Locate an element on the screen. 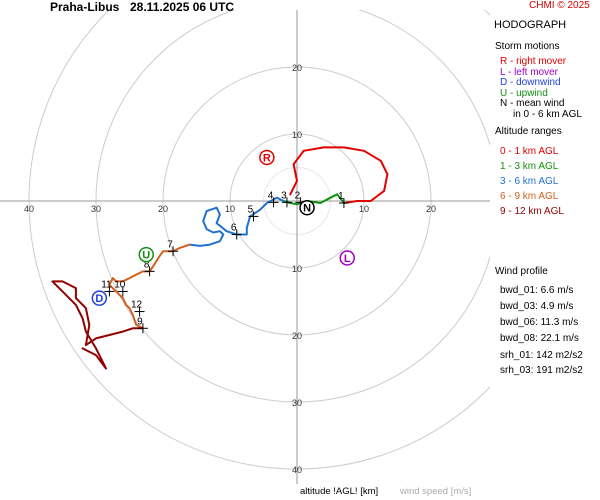 The image size is (600, 500). altitude-label-11: 11 is located at coordinates (106, 284).